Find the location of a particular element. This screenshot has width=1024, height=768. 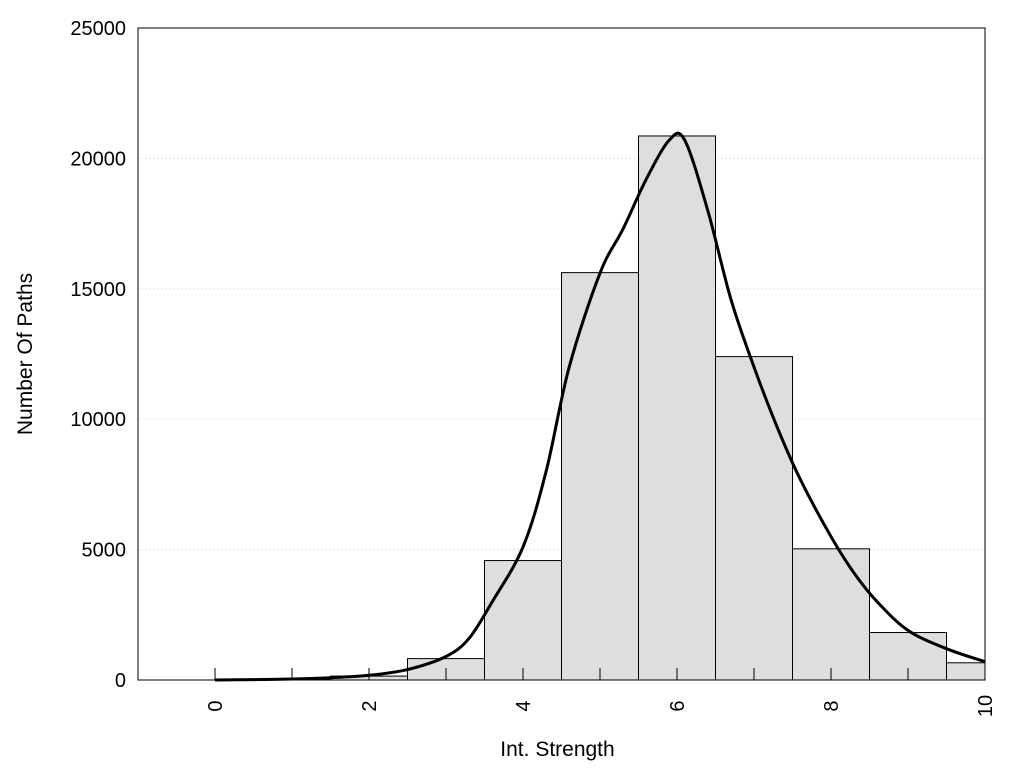

y-tick-label: 0 is located at coordinates (120, 681).